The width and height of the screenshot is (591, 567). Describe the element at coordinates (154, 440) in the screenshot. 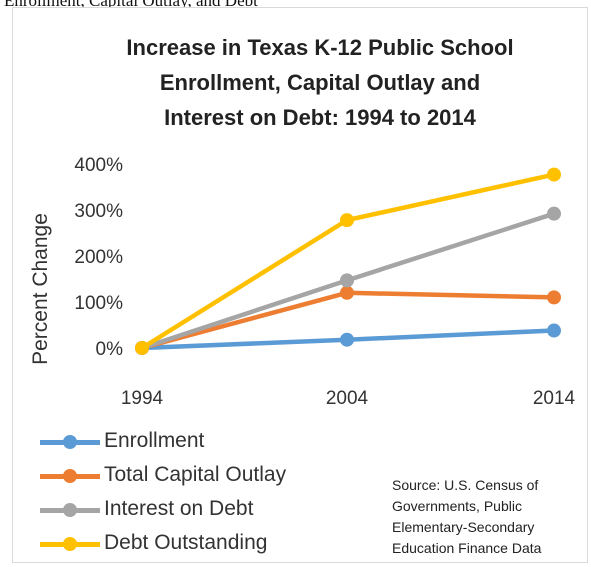

I see `legend-label: Enrollment` at that location.